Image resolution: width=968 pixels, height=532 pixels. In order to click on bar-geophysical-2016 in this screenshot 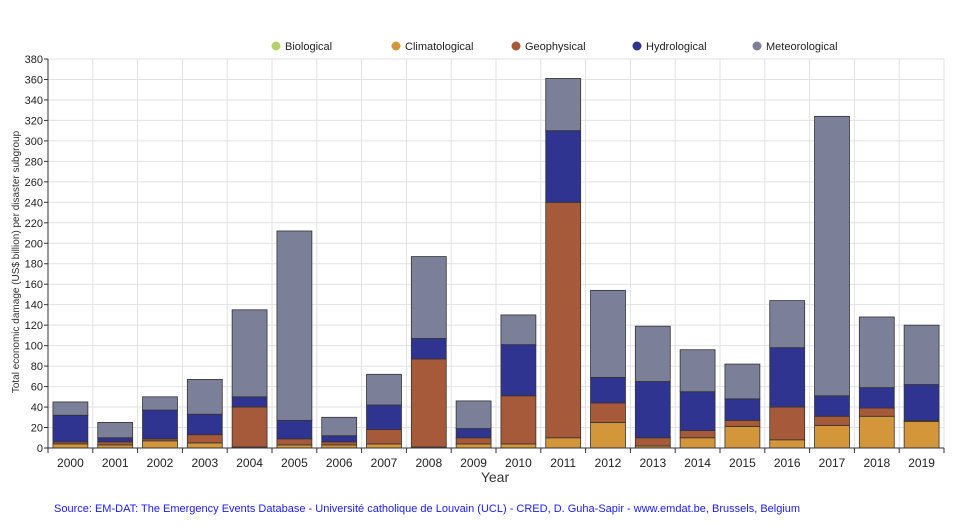, I will do `click(787, 423)`.